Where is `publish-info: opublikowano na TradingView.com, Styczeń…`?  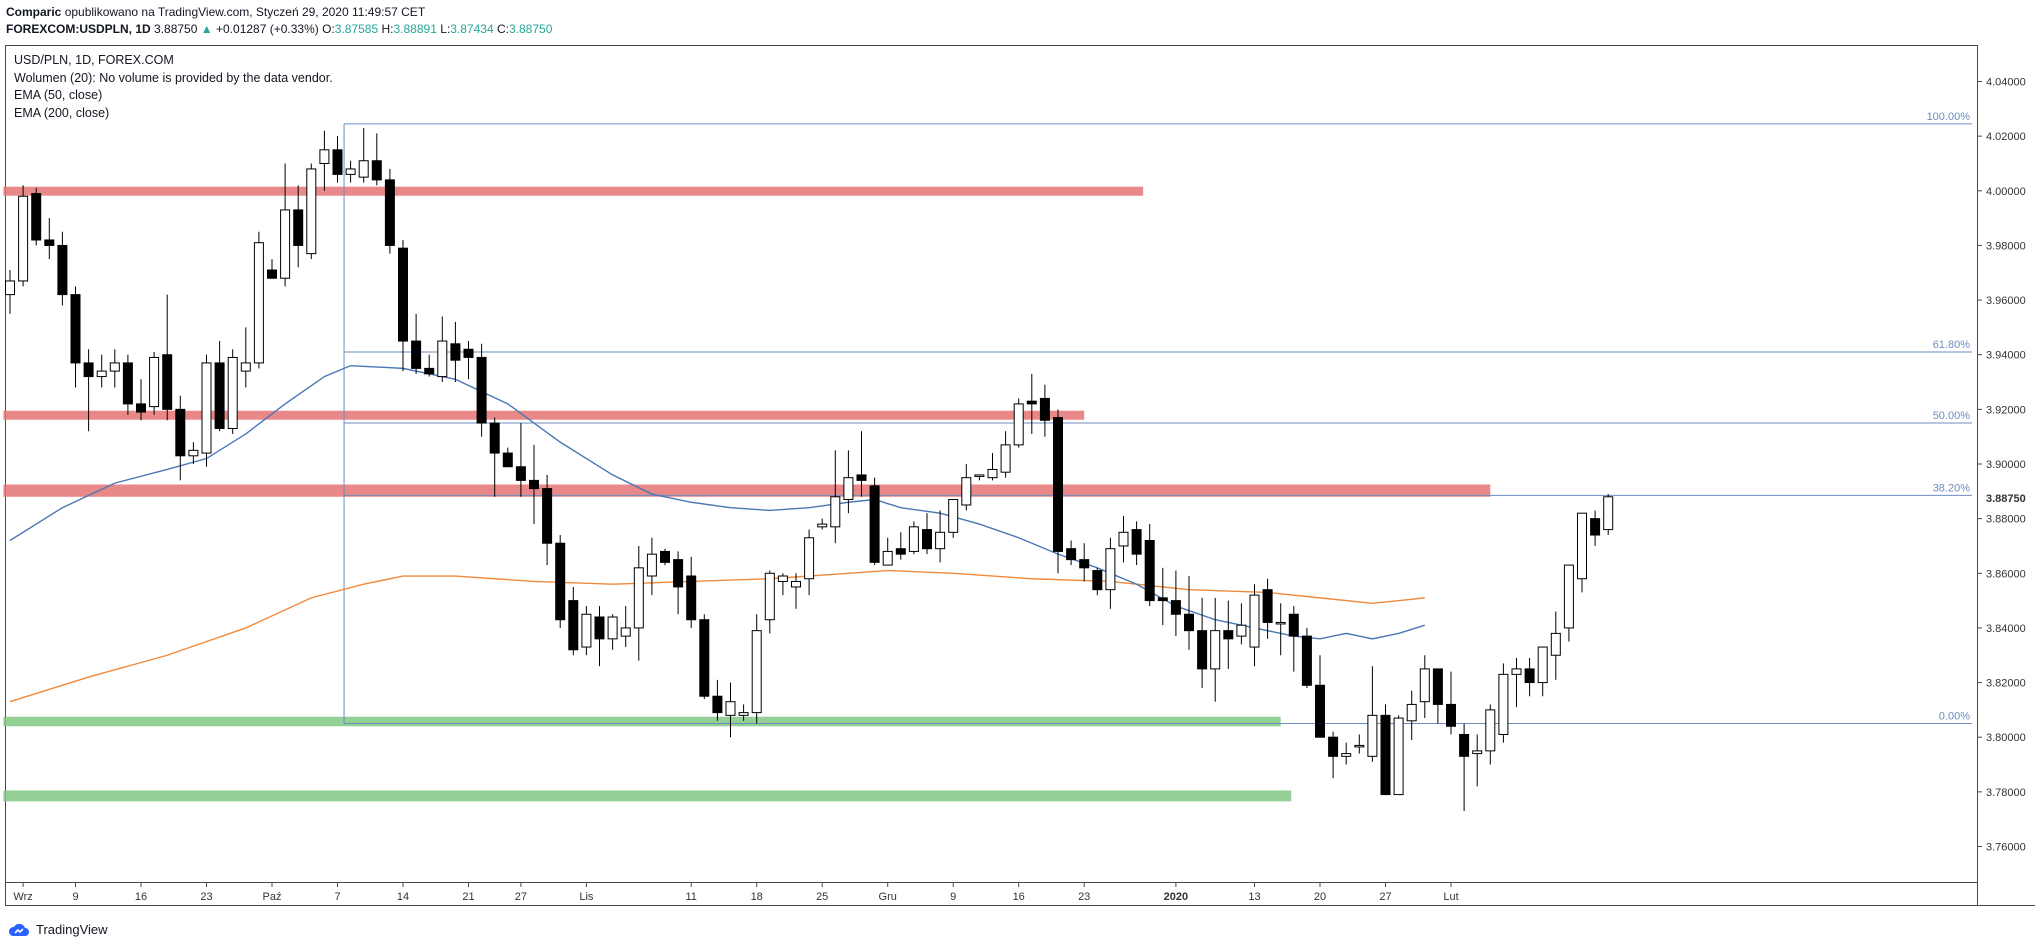 publish-info: opublikowano na TradingView.com, Styczeń… is located at coordinates (243, 12).